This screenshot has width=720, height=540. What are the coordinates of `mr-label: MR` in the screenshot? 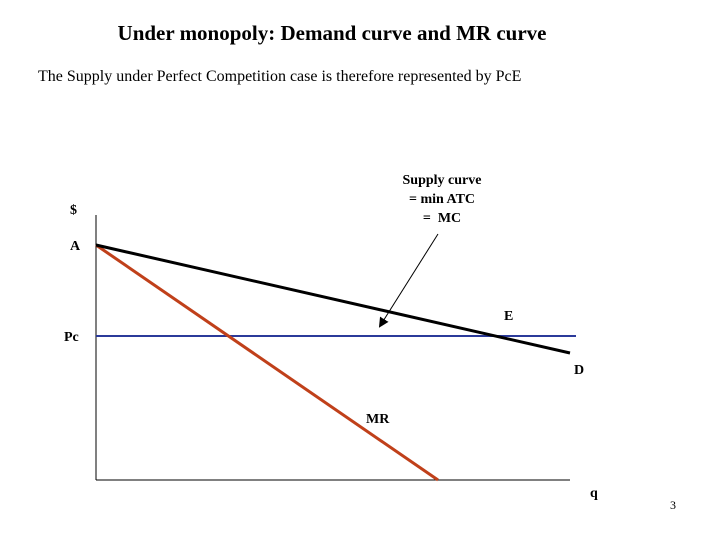 It's located at (378, 419).